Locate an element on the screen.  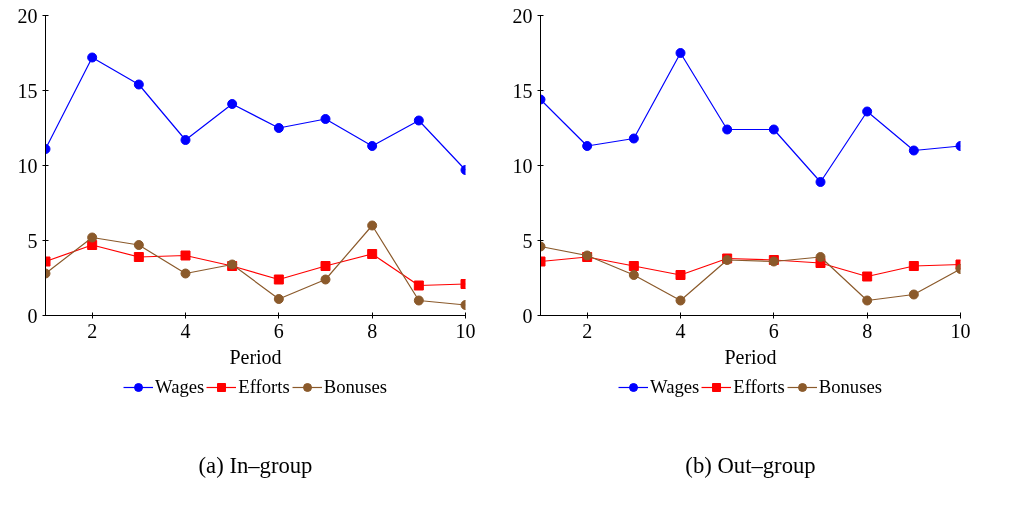
text: (b) Out–group is located at coordinates (750, 466).